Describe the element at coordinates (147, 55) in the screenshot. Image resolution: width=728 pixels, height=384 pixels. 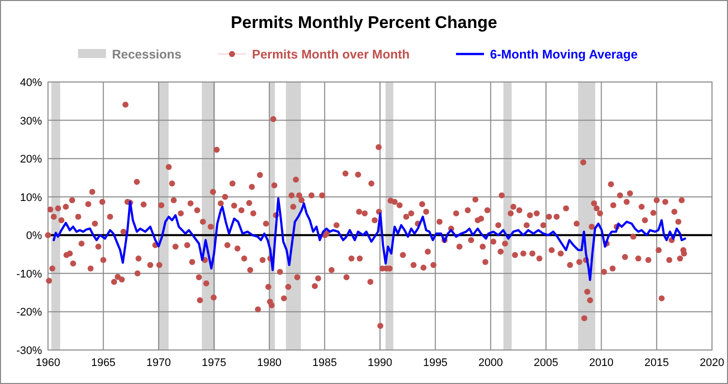
I see `legend-label: Recessions` at that location.